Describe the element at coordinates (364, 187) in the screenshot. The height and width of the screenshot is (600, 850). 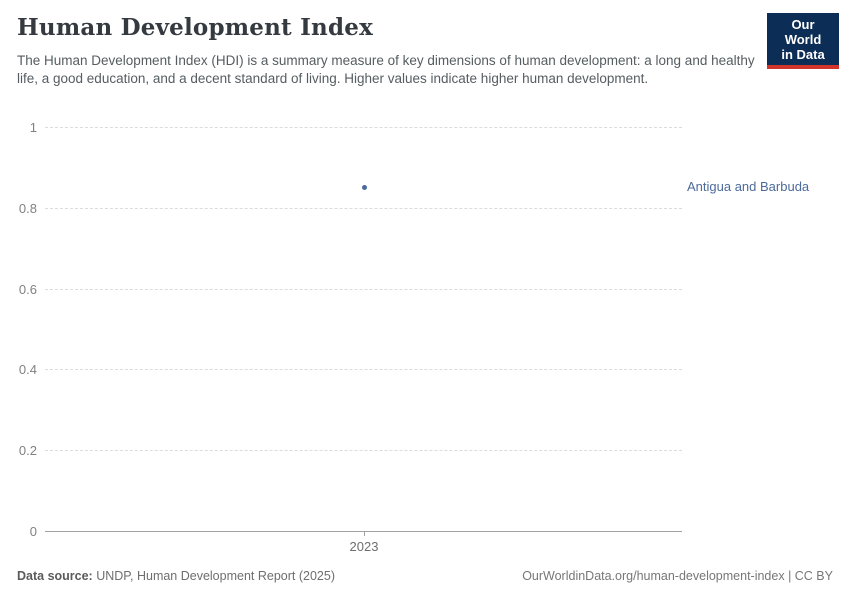
I see `data-point` at that location.